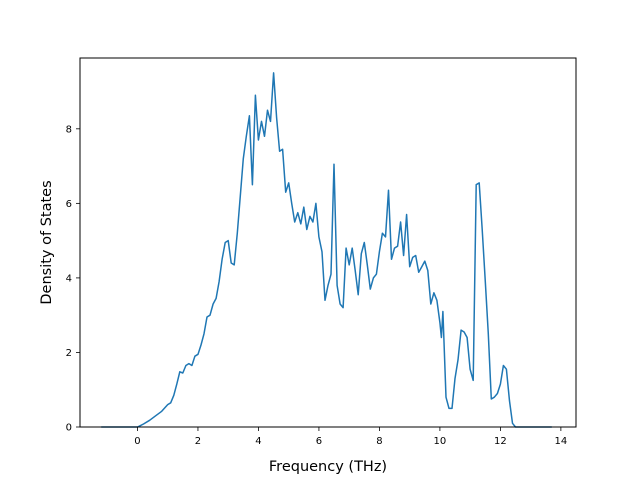 The image size is (640, 480). Describe the element at coordinates (198, 441) in the screenshot. I see `x-tick-label: 2` at that location.